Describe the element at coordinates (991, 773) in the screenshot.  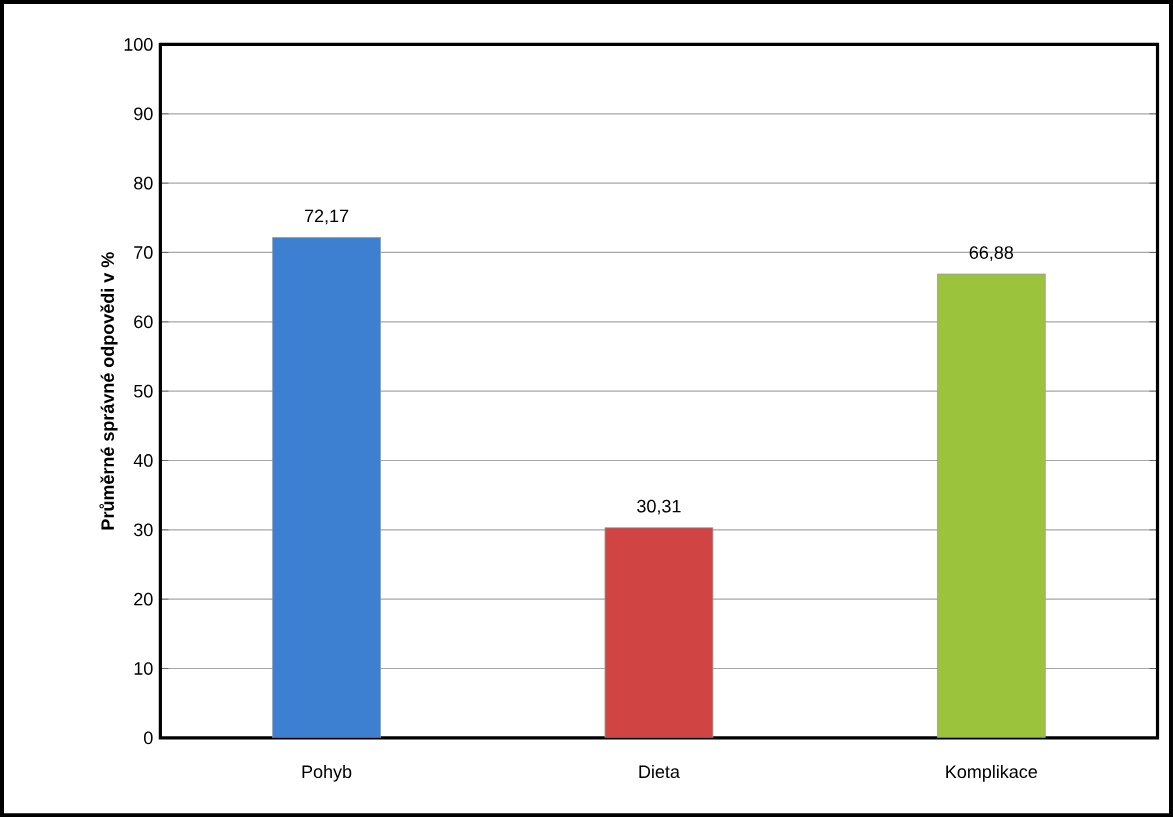
I see `x-tick-label: Komplikace` at that location.